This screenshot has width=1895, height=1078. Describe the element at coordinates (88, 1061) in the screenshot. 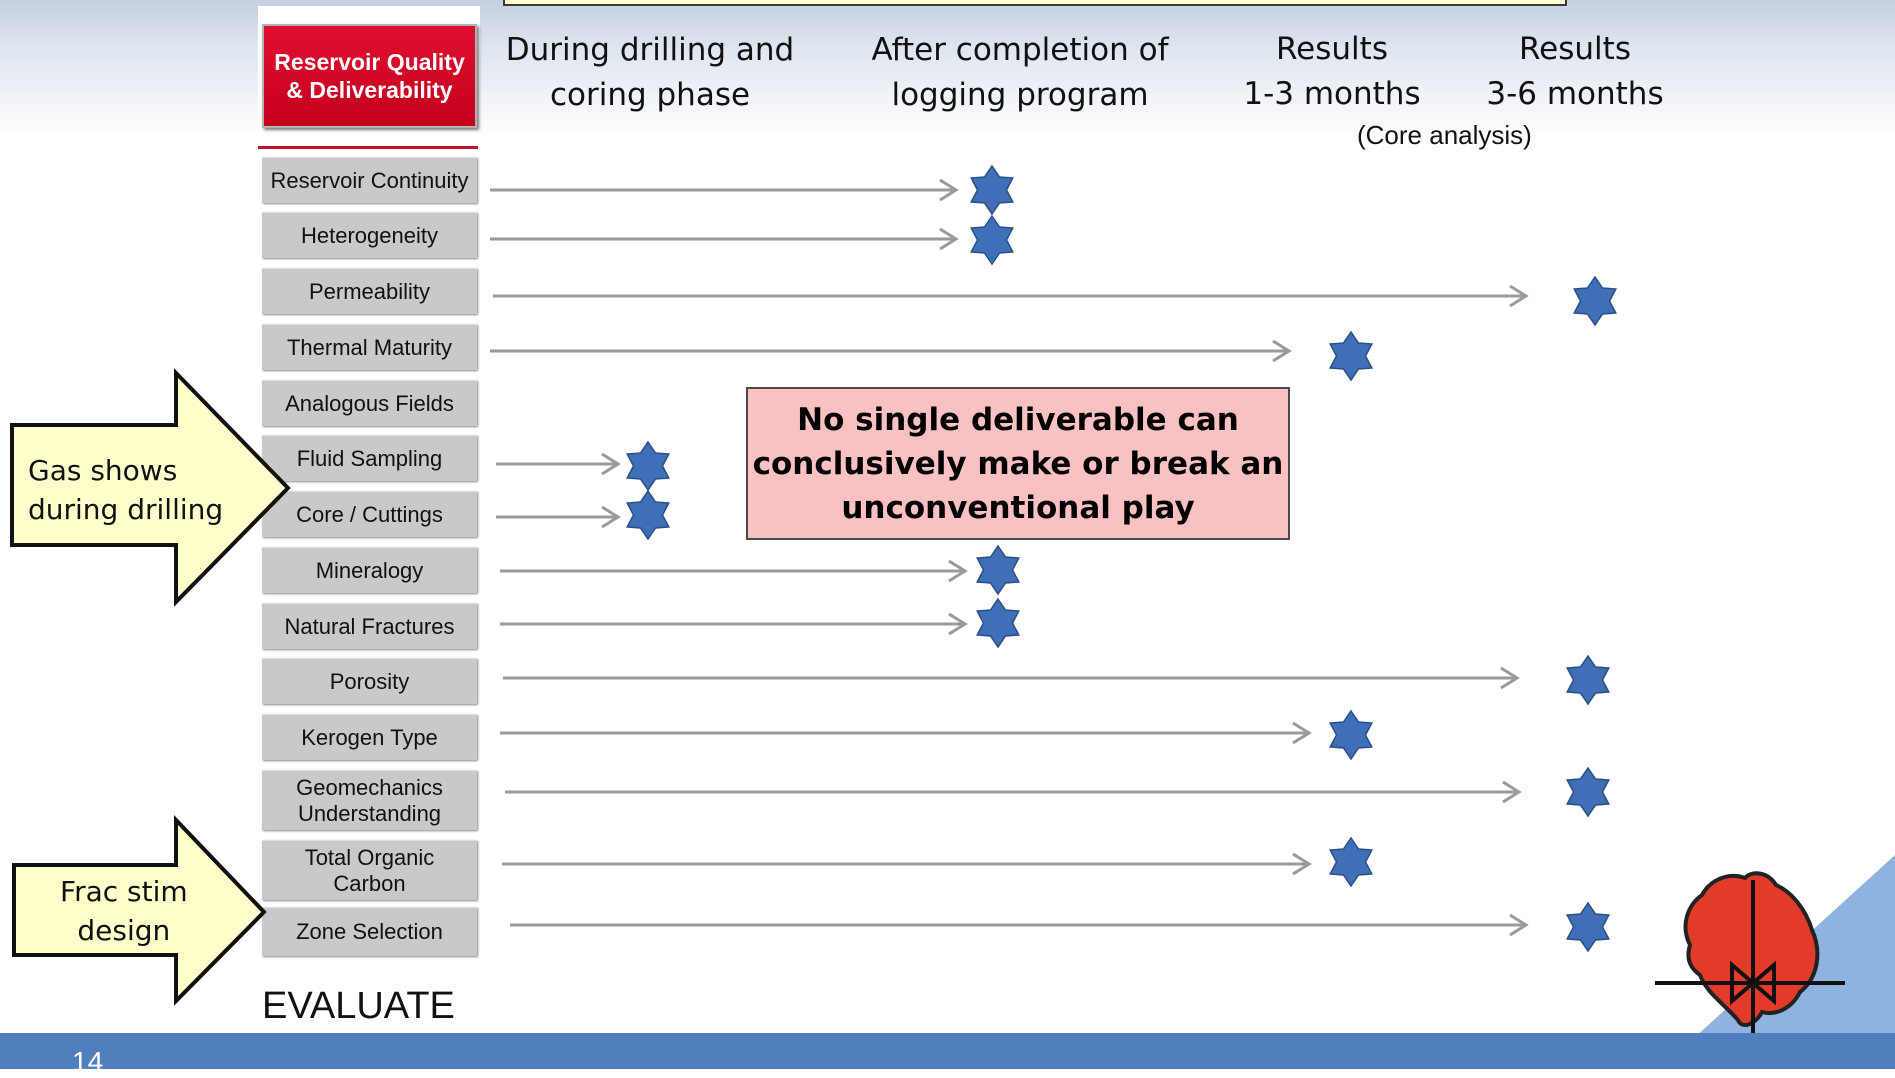

I see `page-number: 14` at that location.